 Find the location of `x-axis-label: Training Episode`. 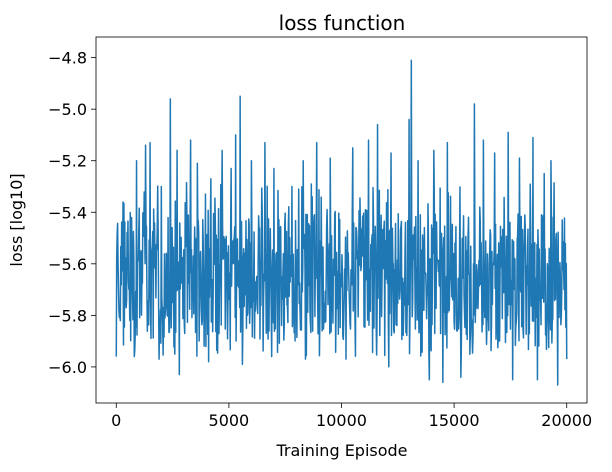

x-axis-label: Training Episode is located at coordinates (341, 450).